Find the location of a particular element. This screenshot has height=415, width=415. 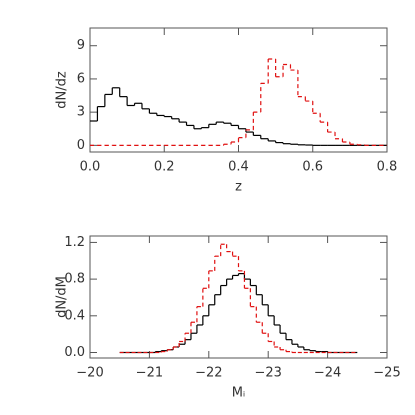

y-axis-label: dN/dz is located at coordinates (62, 90).